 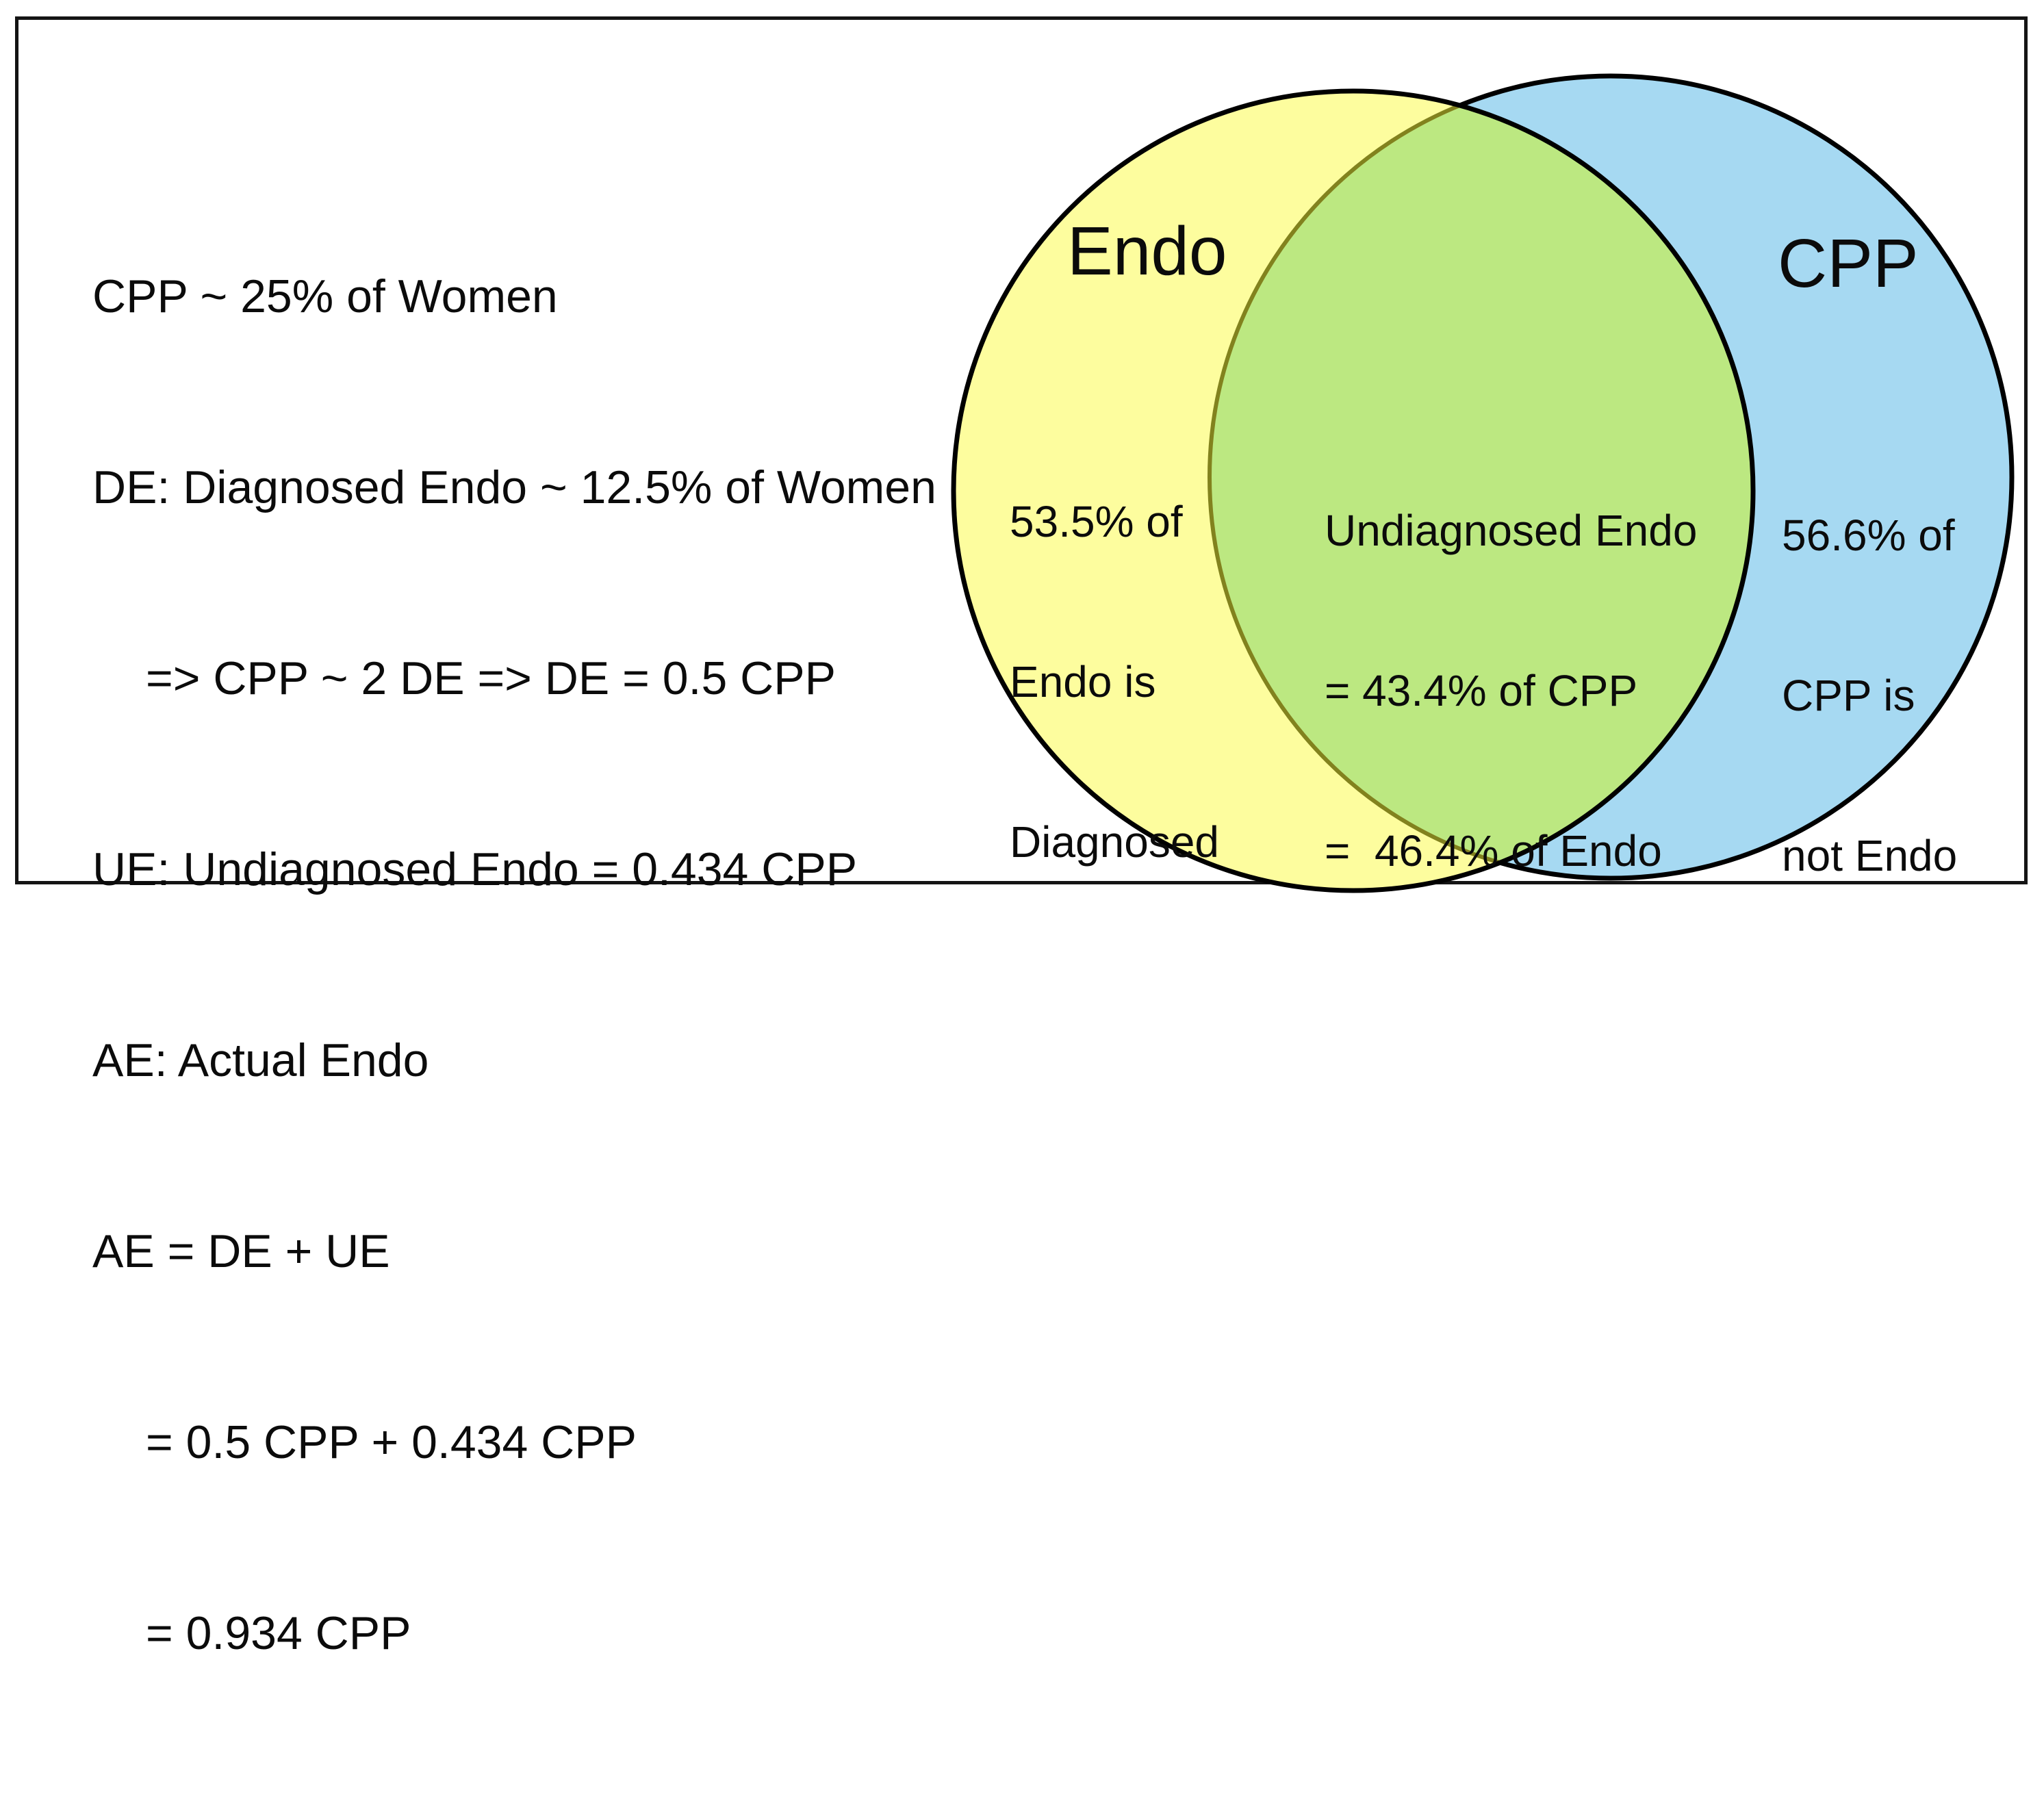 I want to click on annotation-line: 56.6% of, so click(x=1868, y=536).